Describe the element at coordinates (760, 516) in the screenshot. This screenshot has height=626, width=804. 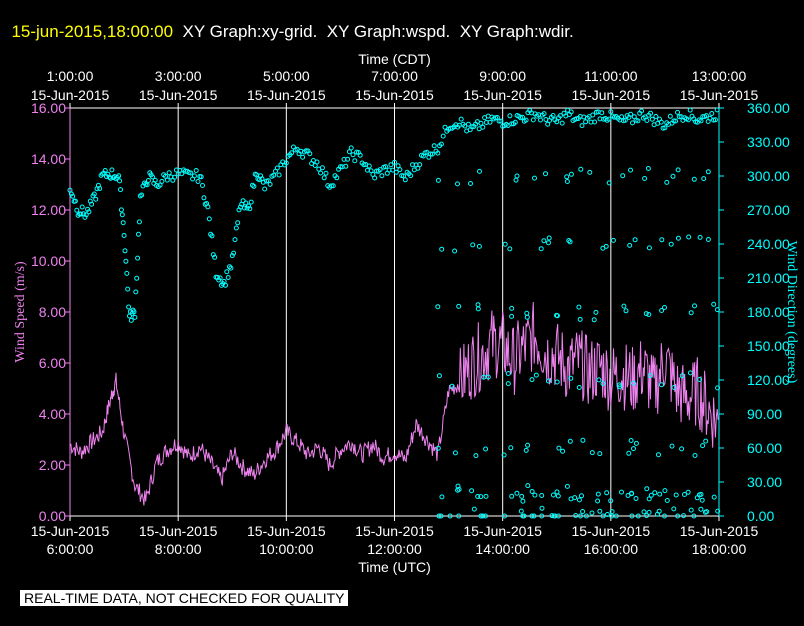
I see `right-axis-tick-label: 0.00` at that location.